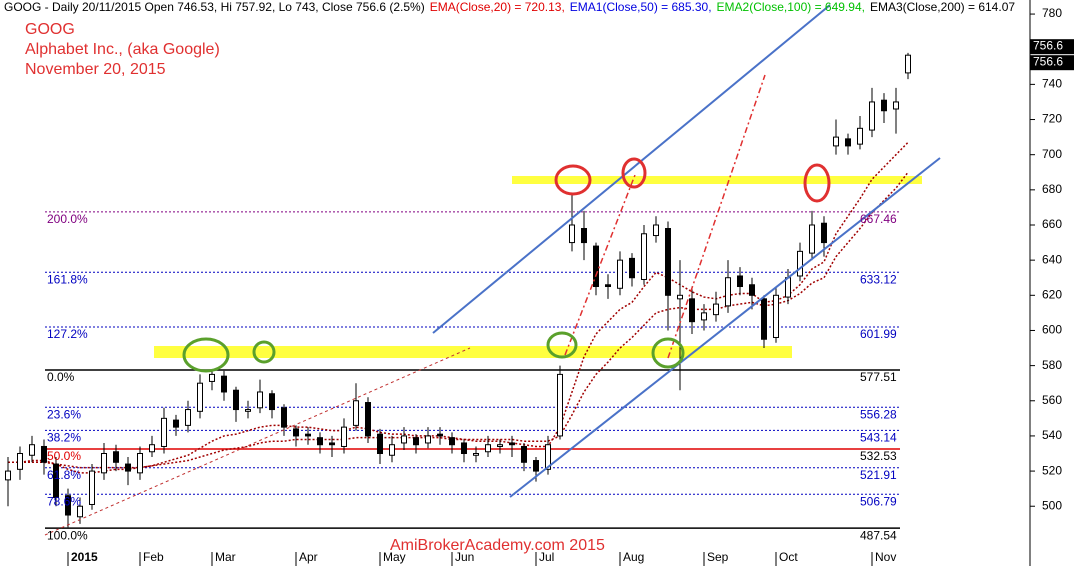 This screenshot has height=566, width=1083. I want to click on fib-value: 667.46, so click(878, 219).